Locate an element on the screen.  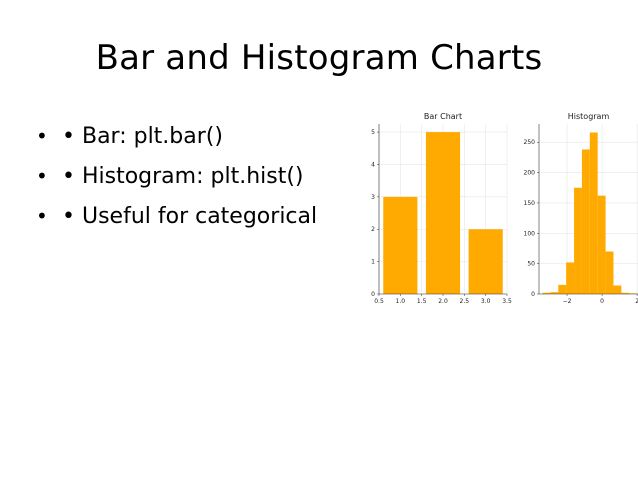
histogram-panel: Histogram 0 50 100 150 200 250 −2 0 2 is located at coordinates (575, 206).